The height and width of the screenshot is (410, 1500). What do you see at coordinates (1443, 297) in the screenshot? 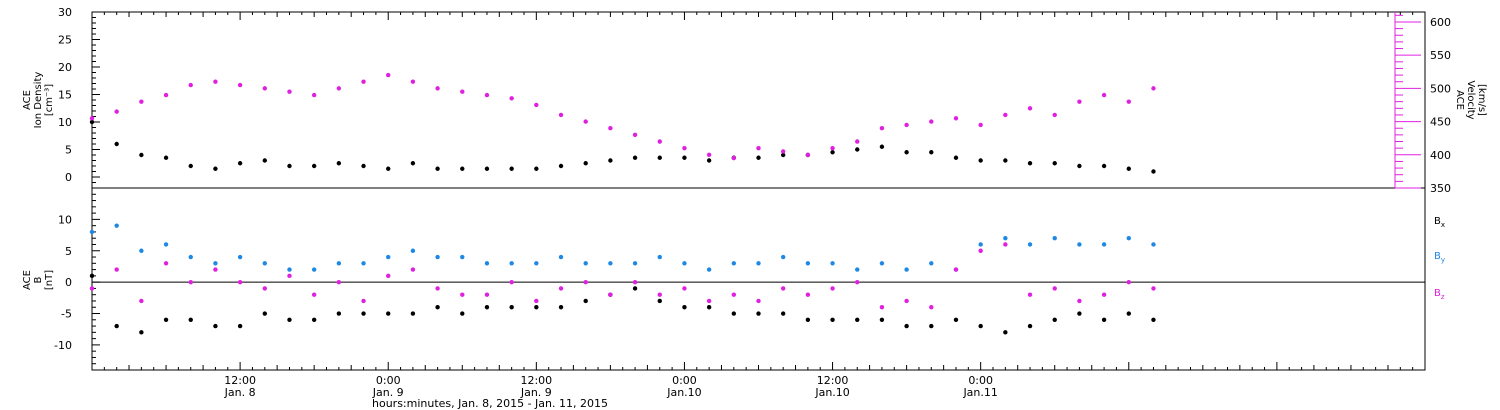
I see `legend-entry-subscript: z` at bounding box center [1443, 297].